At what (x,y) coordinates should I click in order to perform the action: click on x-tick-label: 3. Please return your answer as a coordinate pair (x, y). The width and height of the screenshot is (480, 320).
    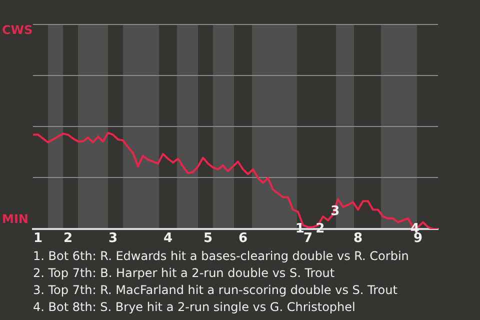
    Looking at the image, I should click on (113, 238).